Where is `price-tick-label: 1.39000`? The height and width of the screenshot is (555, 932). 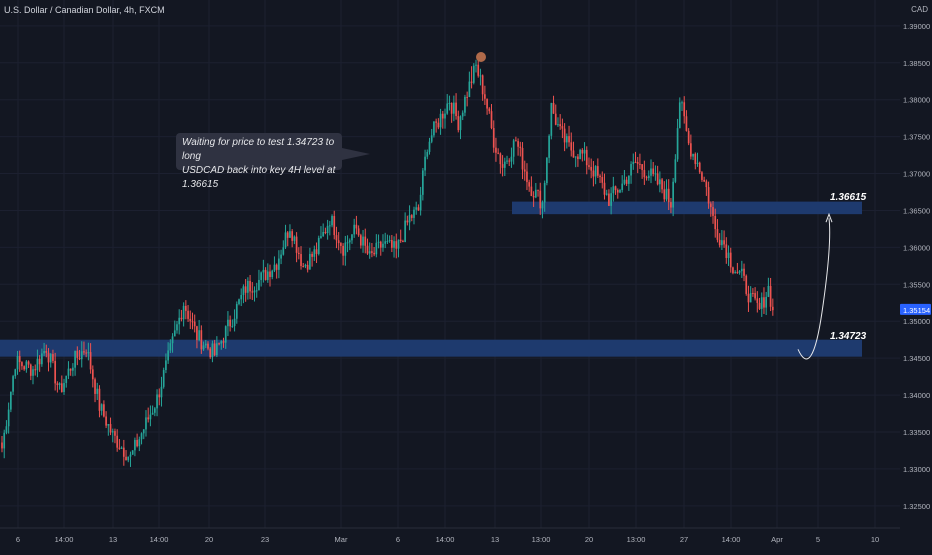 price-tick-label: 1.39000 is located at coordinates (916, 26).